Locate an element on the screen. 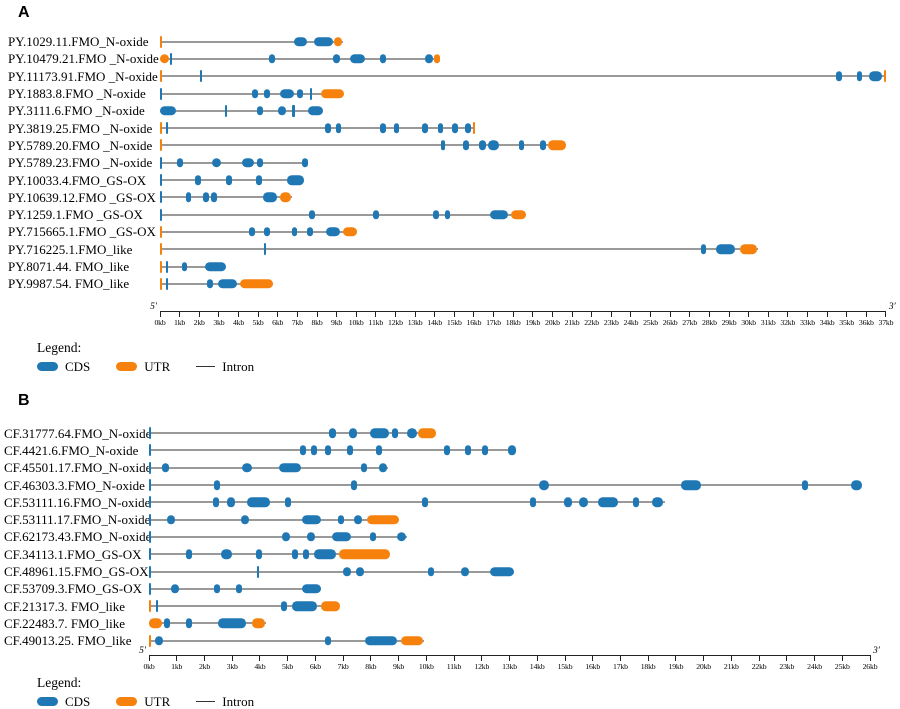 The image size is (900, 709). axis-tick-label: 9kb is located at coordinates (337, 322).